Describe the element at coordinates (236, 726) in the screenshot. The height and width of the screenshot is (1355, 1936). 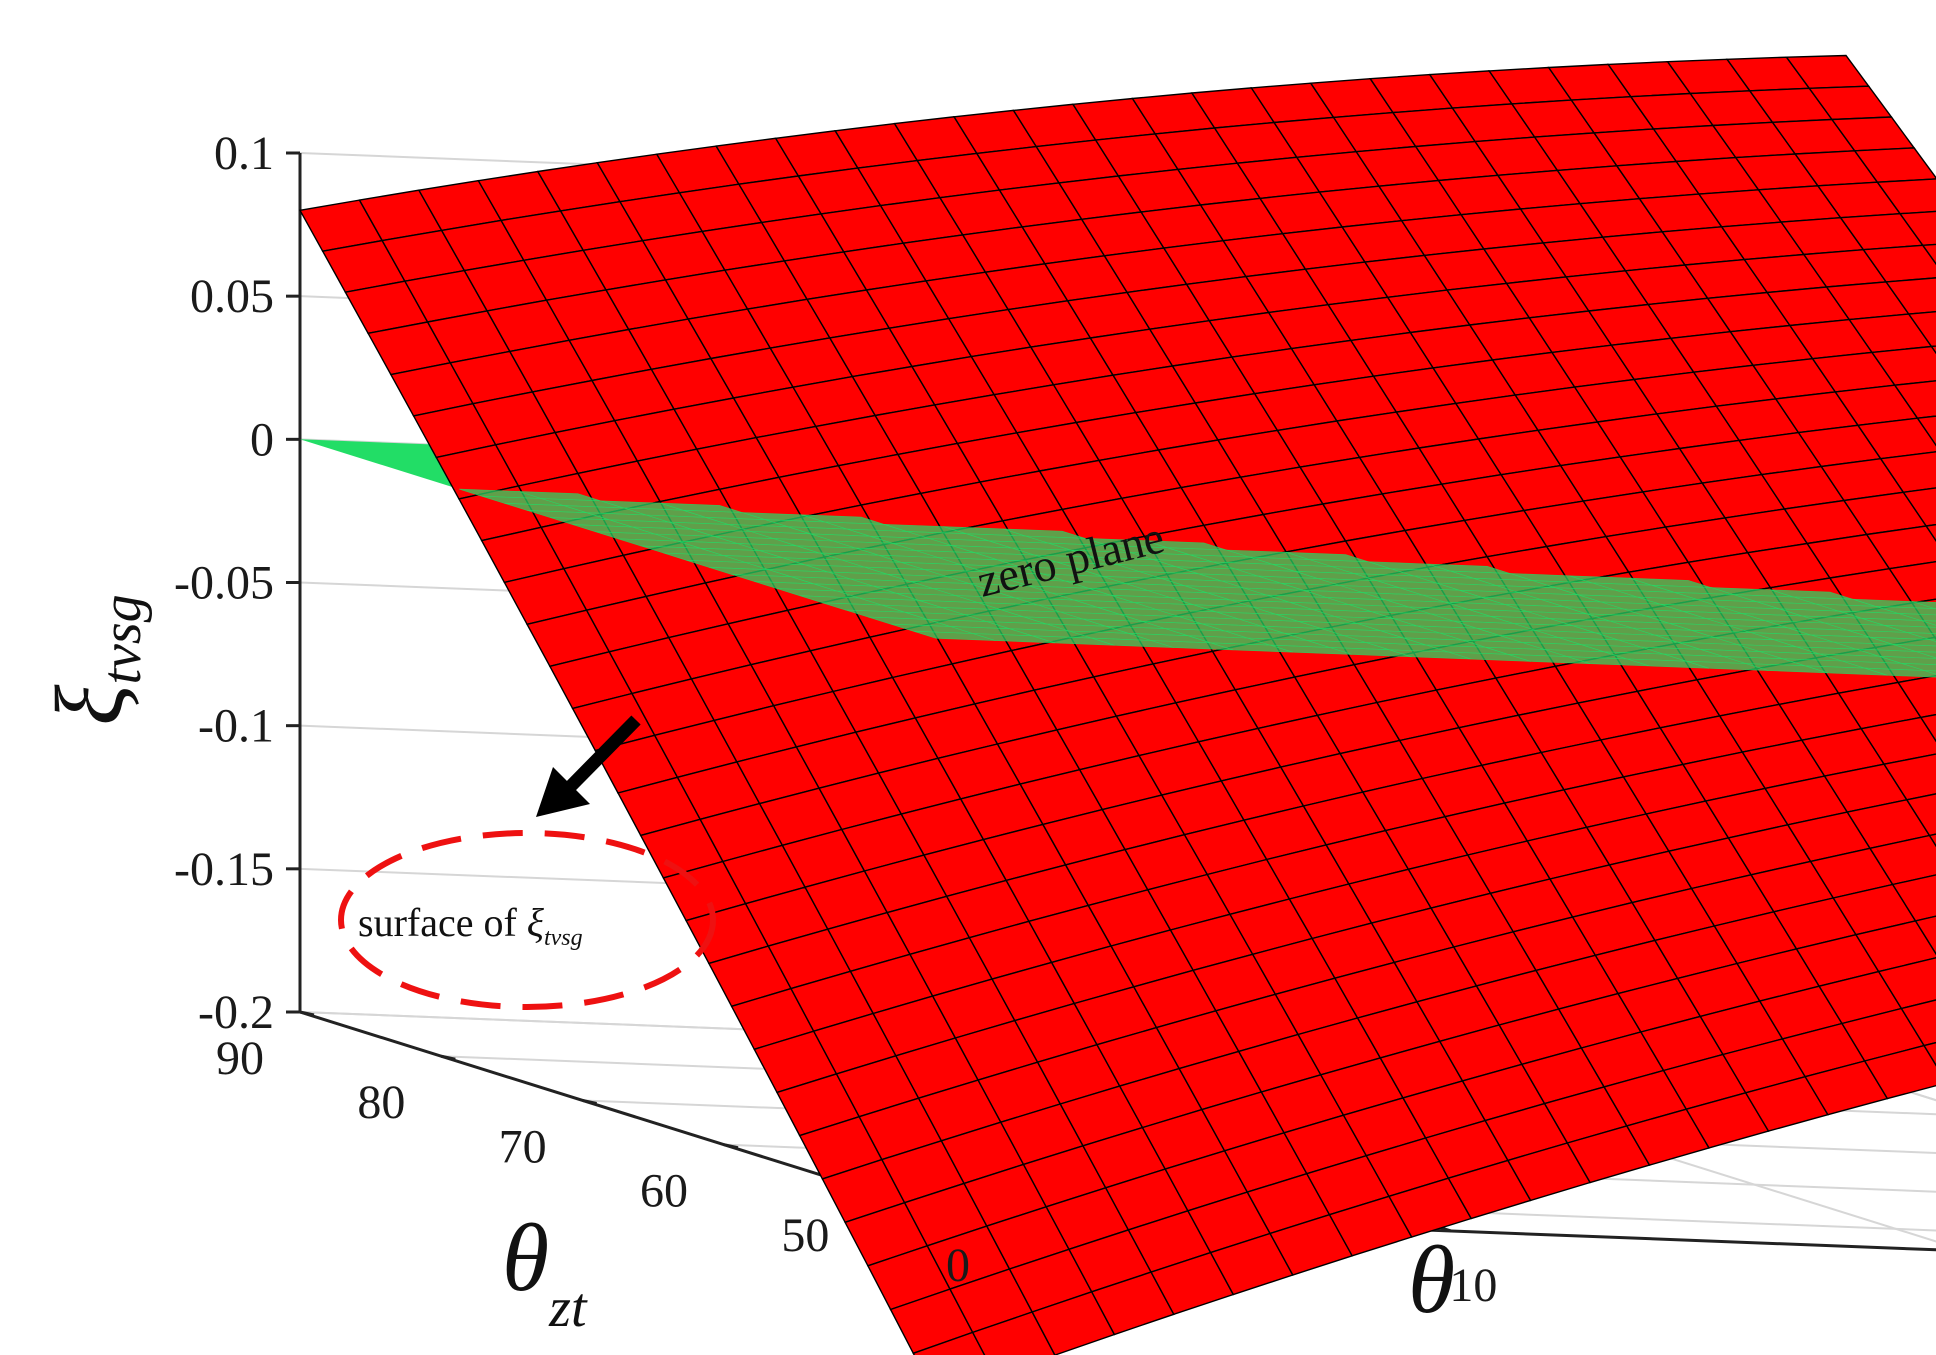
I see `z-tick-label: -0.1` at that location.